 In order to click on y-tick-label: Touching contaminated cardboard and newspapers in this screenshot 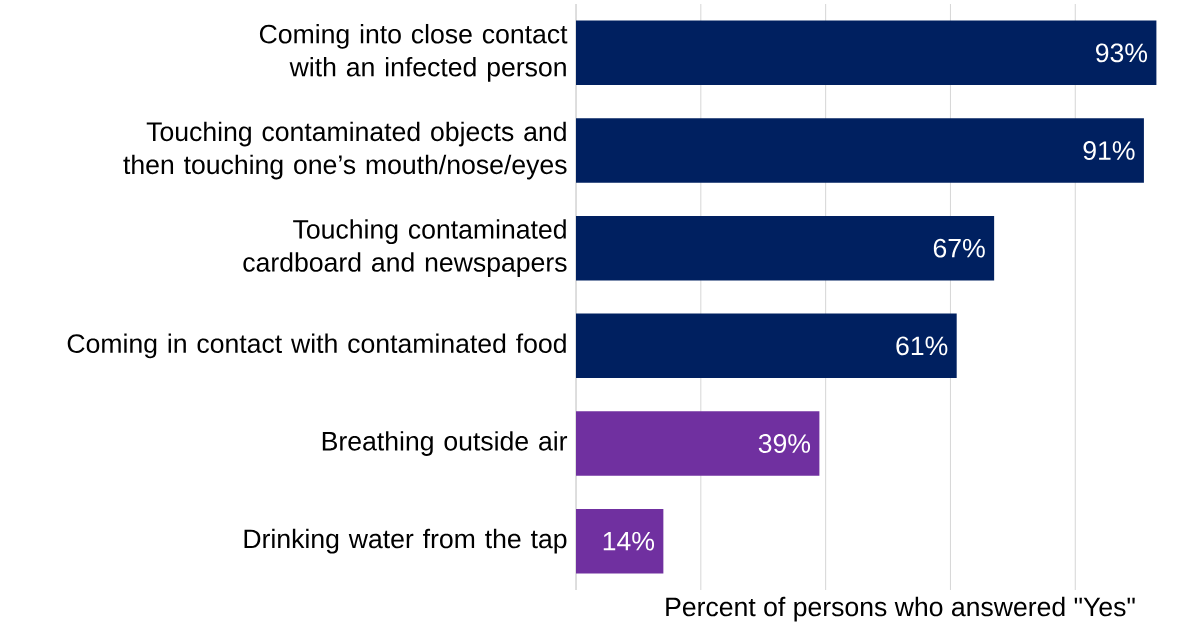, I will do `click(405, 248)`.